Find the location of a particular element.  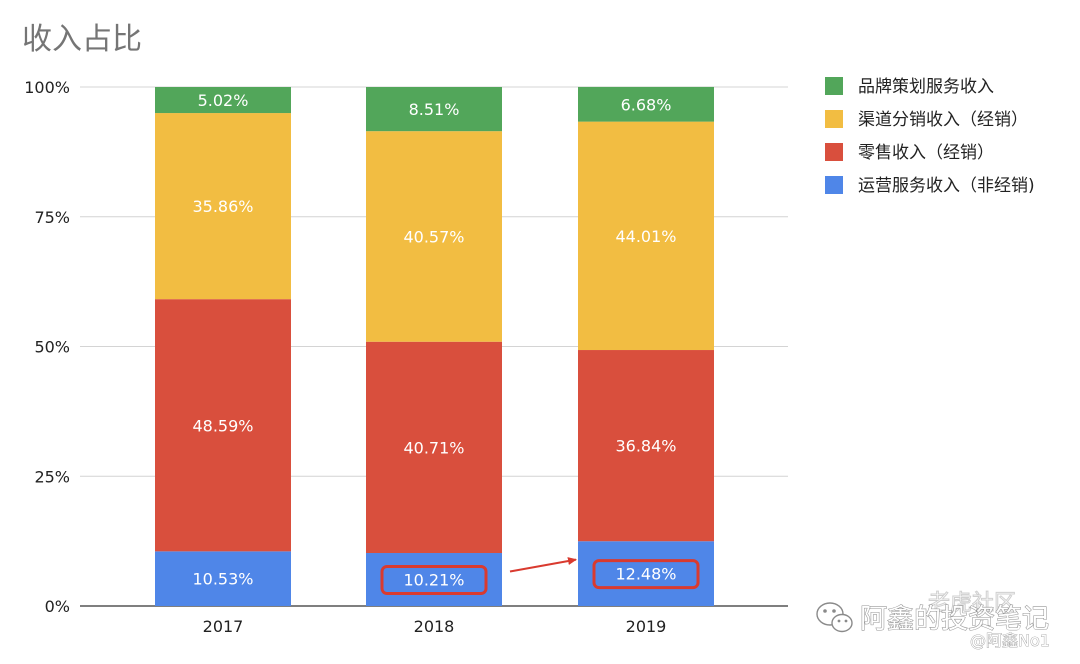

community-watermark: 老虎社区 is located at coordinates (972, 603).